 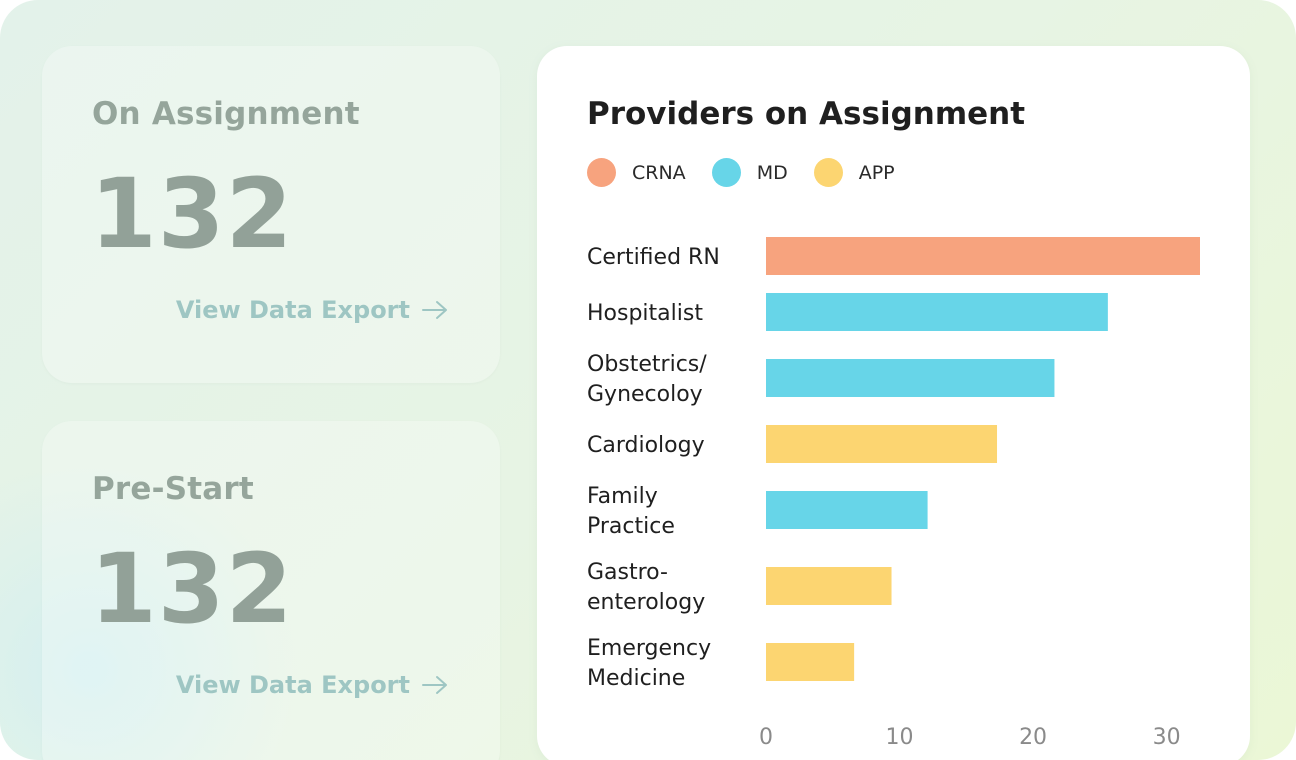 I want to click on legend-label-md: MD, so click(x=772, y=172).